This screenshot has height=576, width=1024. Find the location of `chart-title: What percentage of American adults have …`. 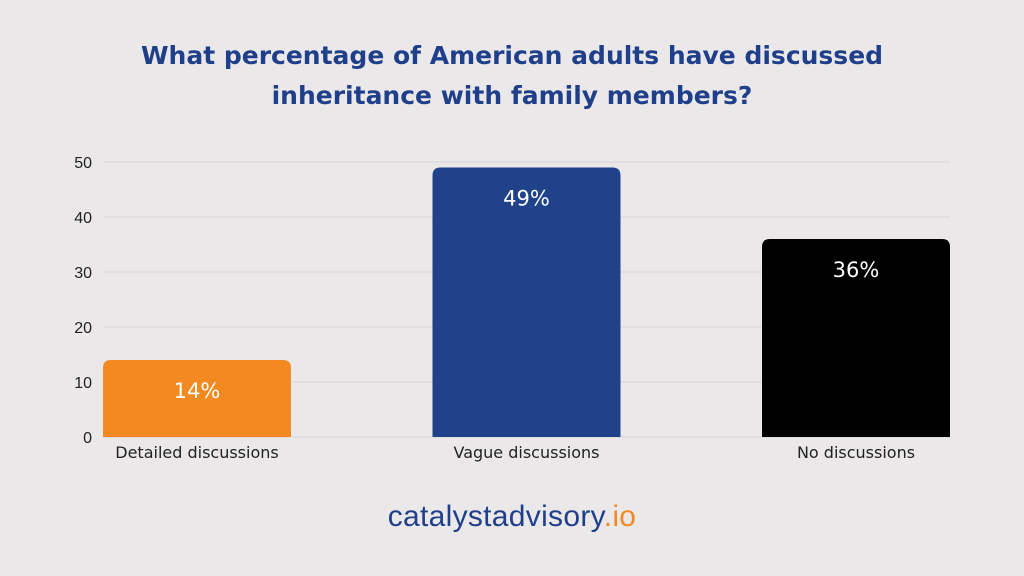

chart-title: What percentage of American adults have … is located at coordinates (512, 76).